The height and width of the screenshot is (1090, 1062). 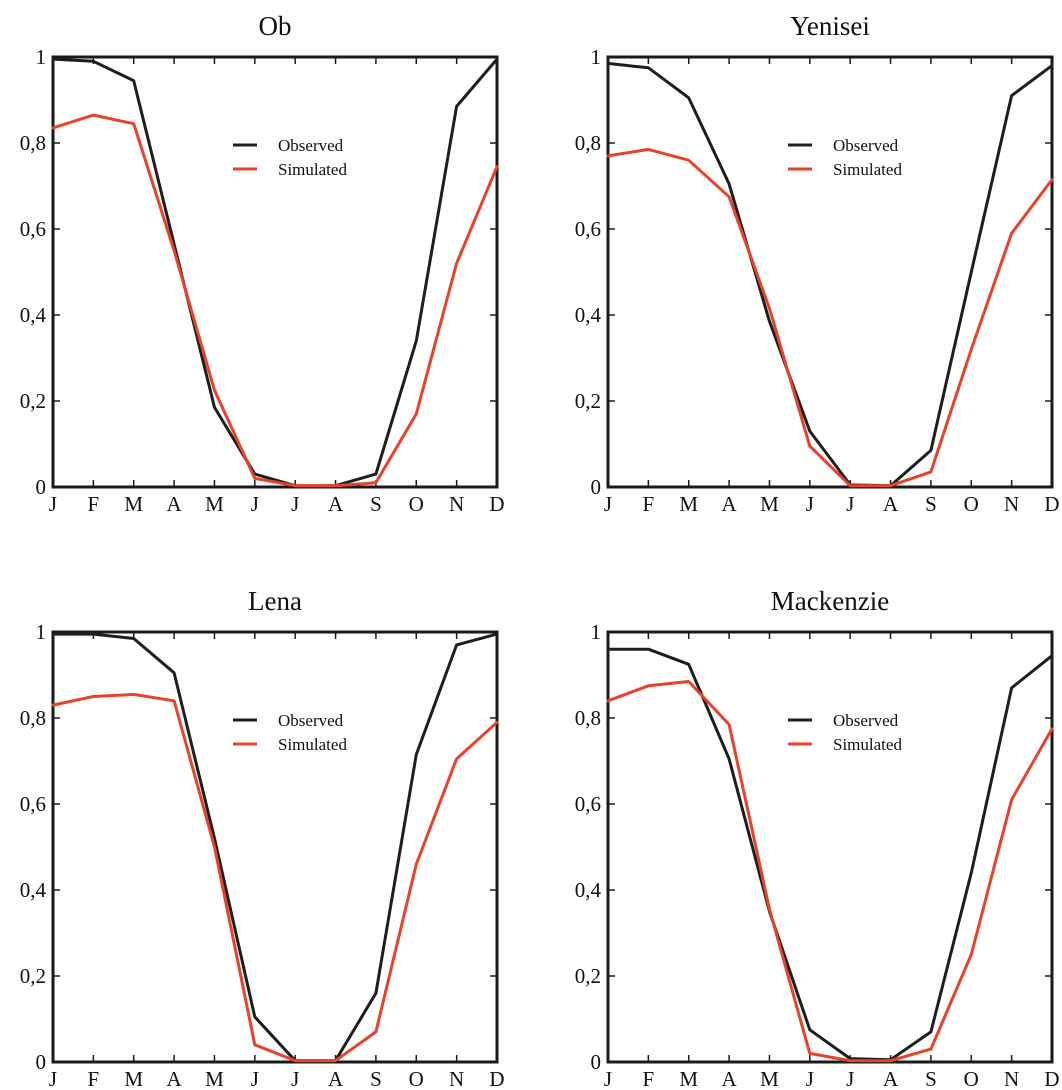 What do you see at coordinates (830, 26) in the screenshot?
I see `panel-title: Yenisei` at bounding box center [830, 26].